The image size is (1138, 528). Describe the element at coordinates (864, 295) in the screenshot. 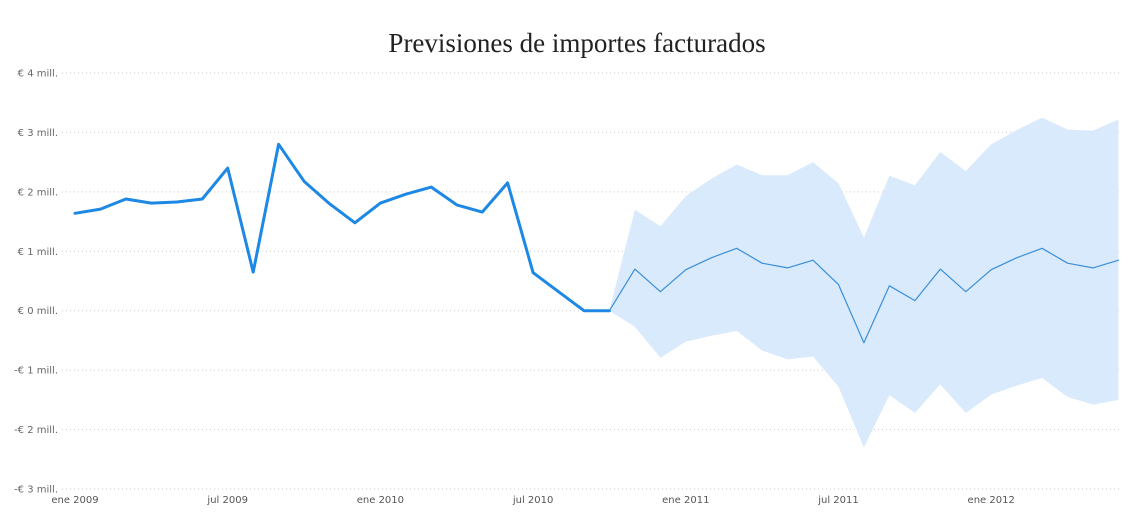

I see `forecast-series-line` at that location.